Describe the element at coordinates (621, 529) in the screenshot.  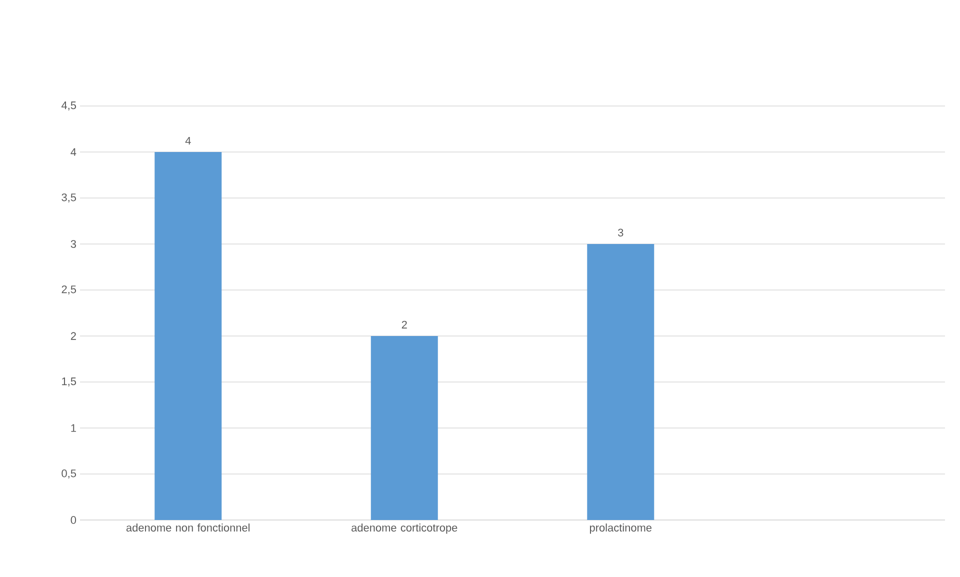
I see `x-tick-label: prolactinome` at that location.